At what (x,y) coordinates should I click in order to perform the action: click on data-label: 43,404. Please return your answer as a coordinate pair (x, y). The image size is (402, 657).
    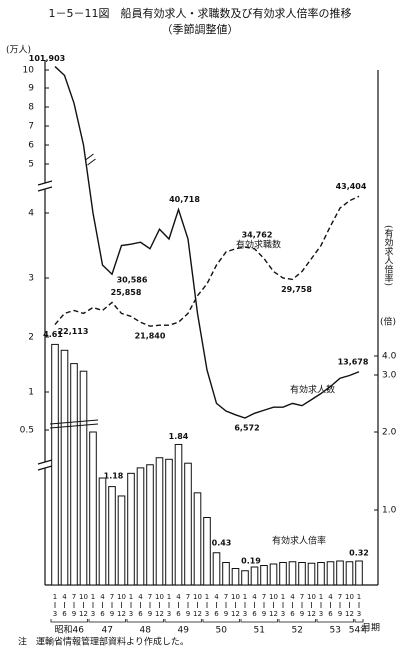
    Looking at the image, I should click on (351, 186).